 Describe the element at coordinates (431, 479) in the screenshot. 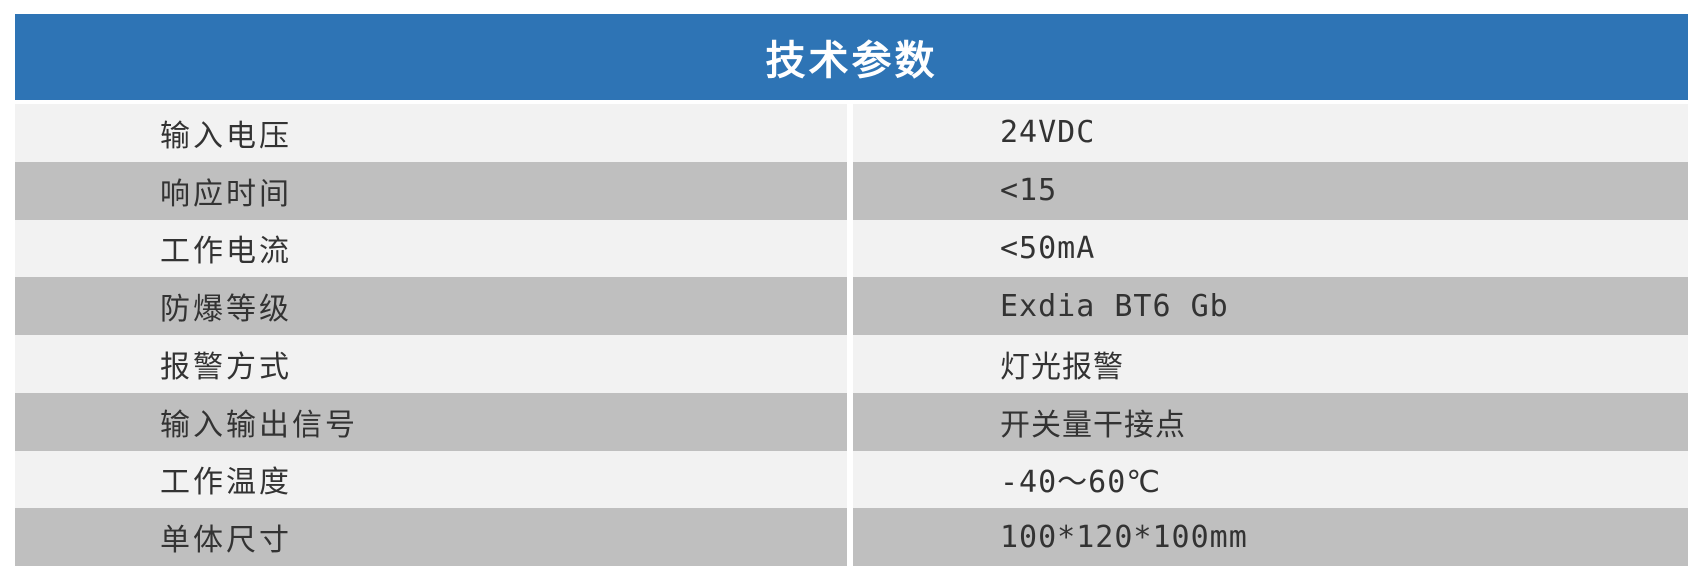

I see `row-label: 工作温度` at that location.